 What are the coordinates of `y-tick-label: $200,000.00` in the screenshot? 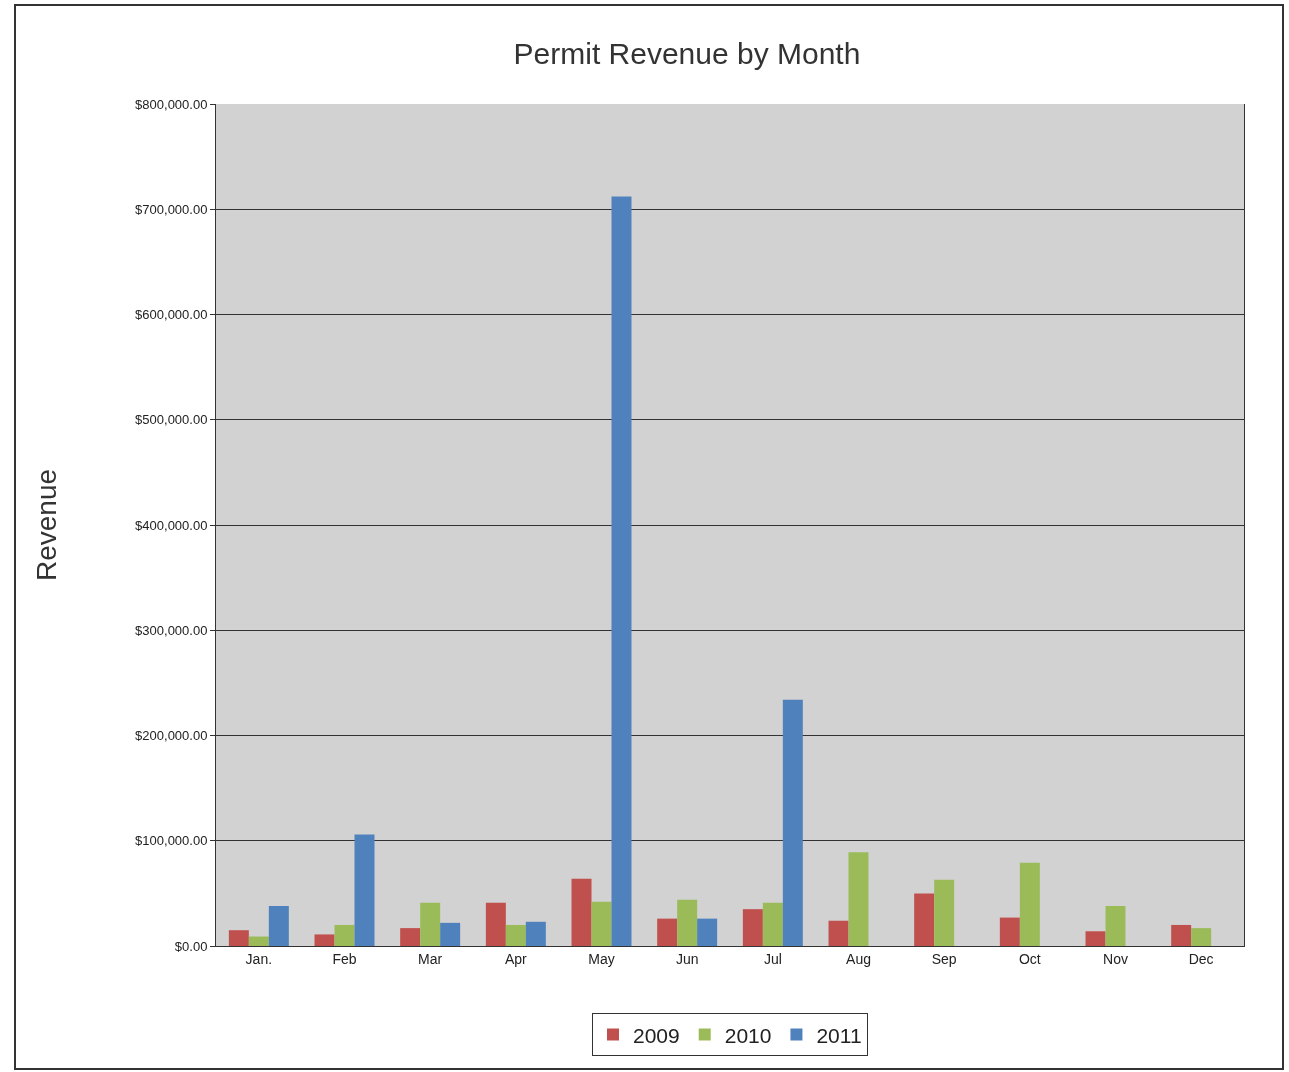 It's located at (171, 736).